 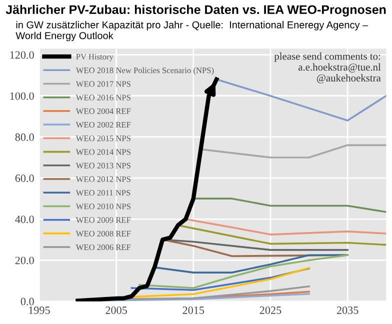 I want to click on legend-label: WEO 2012 NPS, so click(x=103, y=179).